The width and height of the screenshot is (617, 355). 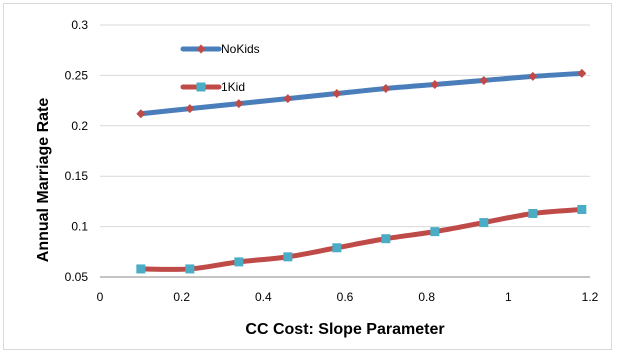 What do you see at coordinates (426, 297) in the screenshot?
I see `x-tick-label: 0.8` at bounding box center [426, 297].